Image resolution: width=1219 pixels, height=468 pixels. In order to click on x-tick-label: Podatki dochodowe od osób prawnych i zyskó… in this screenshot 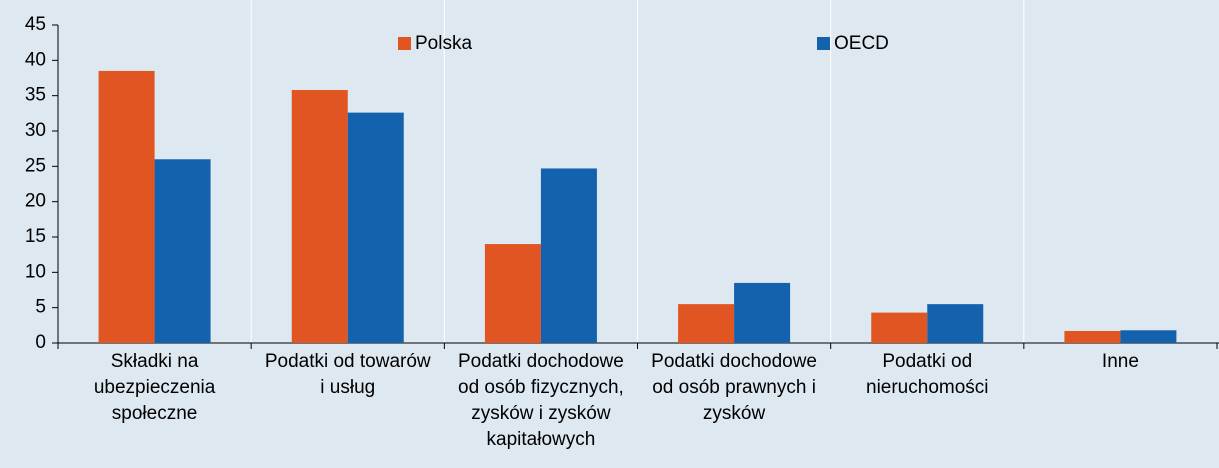, I will do `click(734, 387)`.